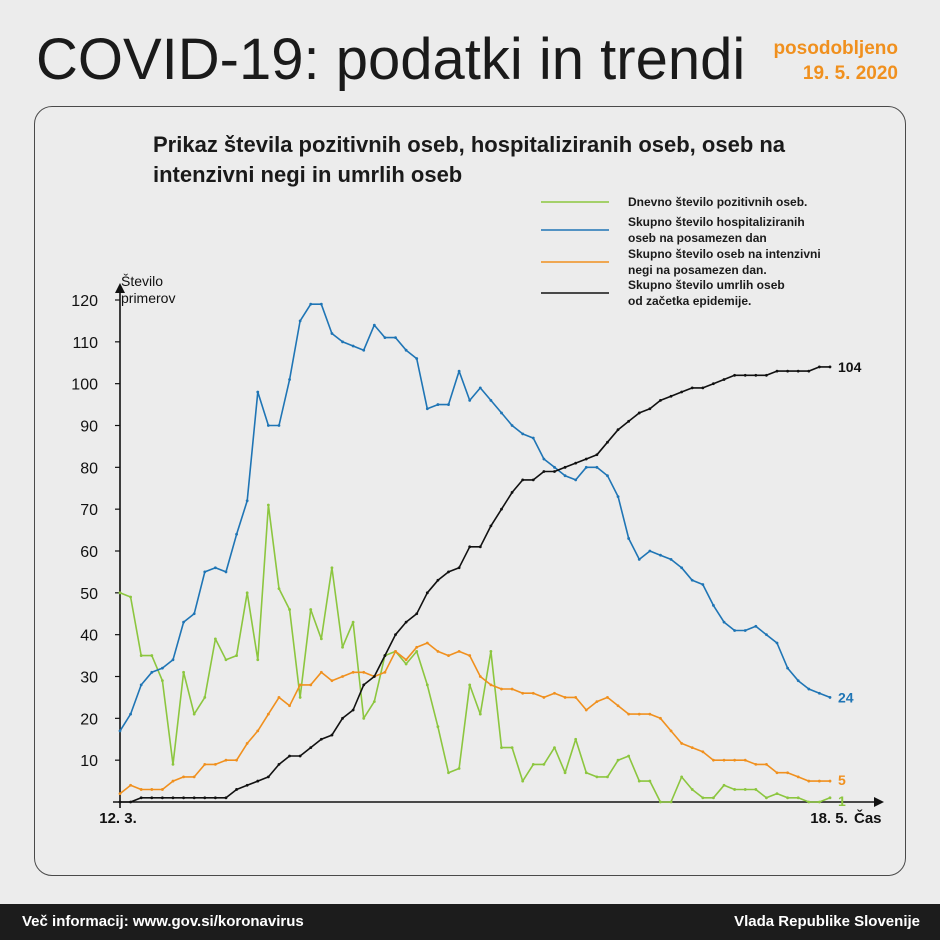 The width and height of the screenshot is (940, 940). What do you see at coordinates (84, 301) in the screenshot?
I see `y-tick-label: 120` at bounding box center [84, 301].